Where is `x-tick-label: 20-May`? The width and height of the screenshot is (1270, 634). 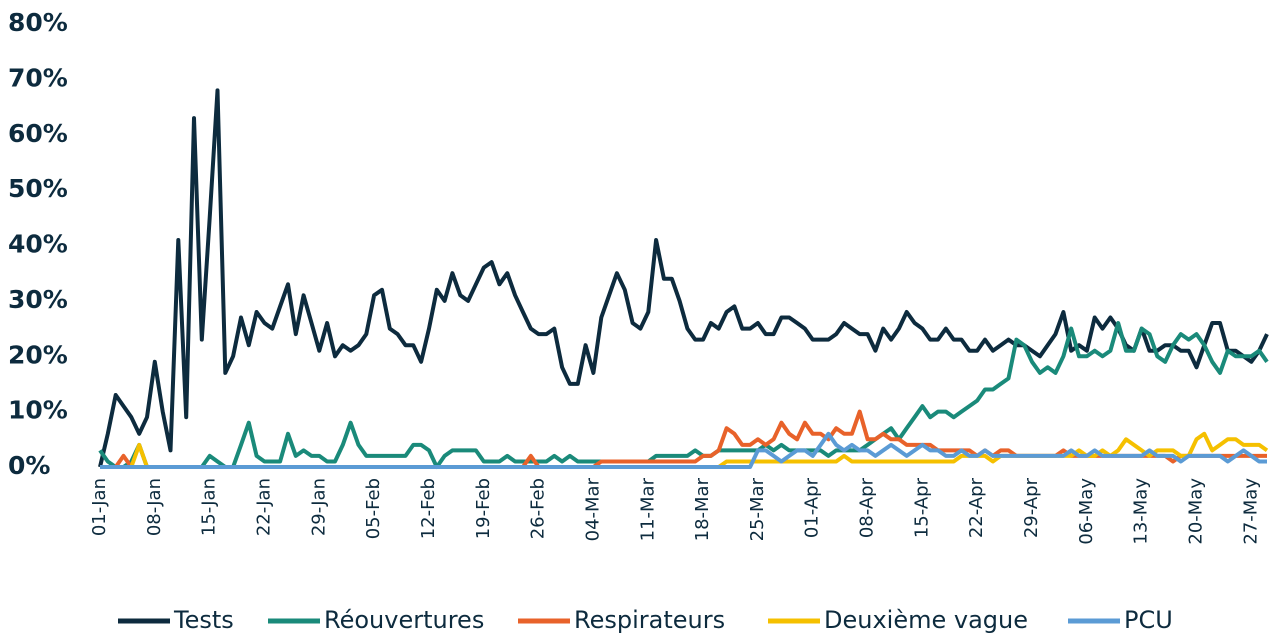 x-tick-label: 20-May is located at coordinates (1196, 511).